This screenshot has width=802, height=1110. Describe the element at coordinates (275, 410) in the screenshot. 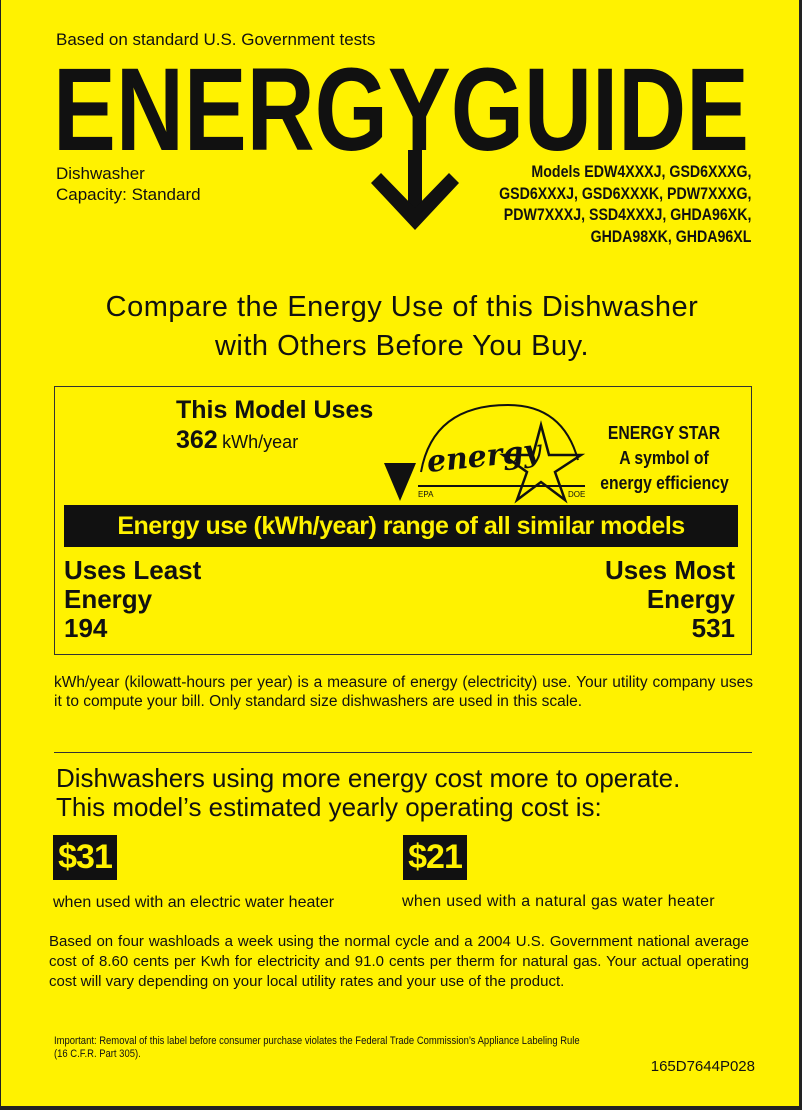

I see `model-uses-title: This Model Uses` at that location.